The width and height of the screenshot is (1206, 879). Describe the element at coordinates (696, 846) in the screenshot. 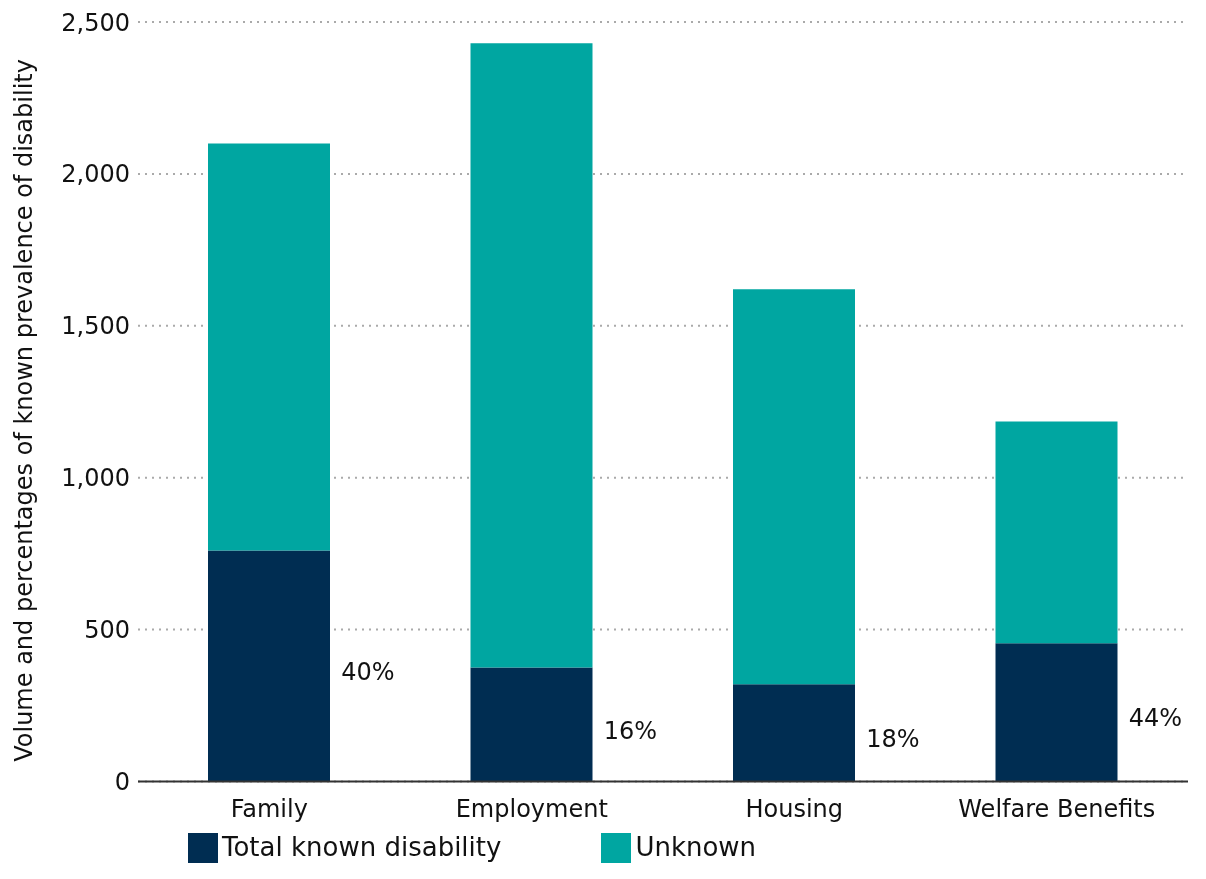

I see `legend-label: Unknown` at that location.